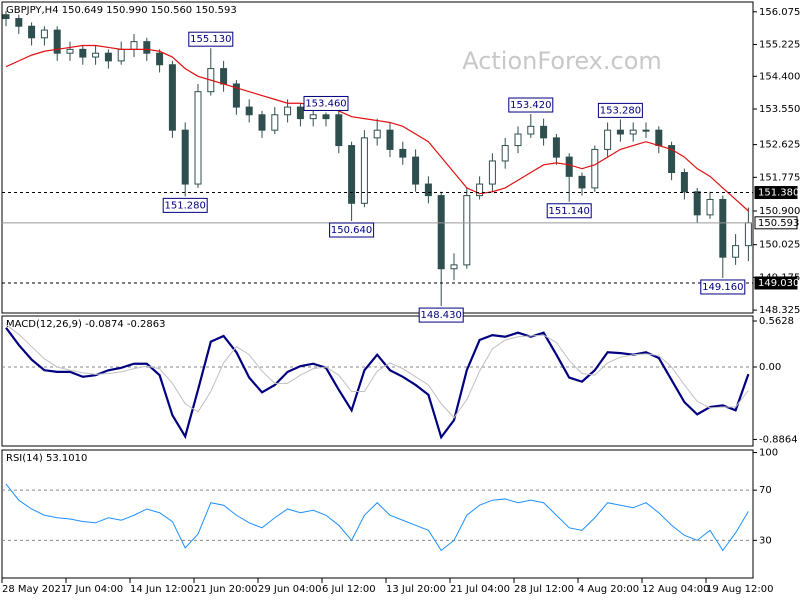  I want to click on x-tick-label: 12 Aug 04:00, so click(675, 589).